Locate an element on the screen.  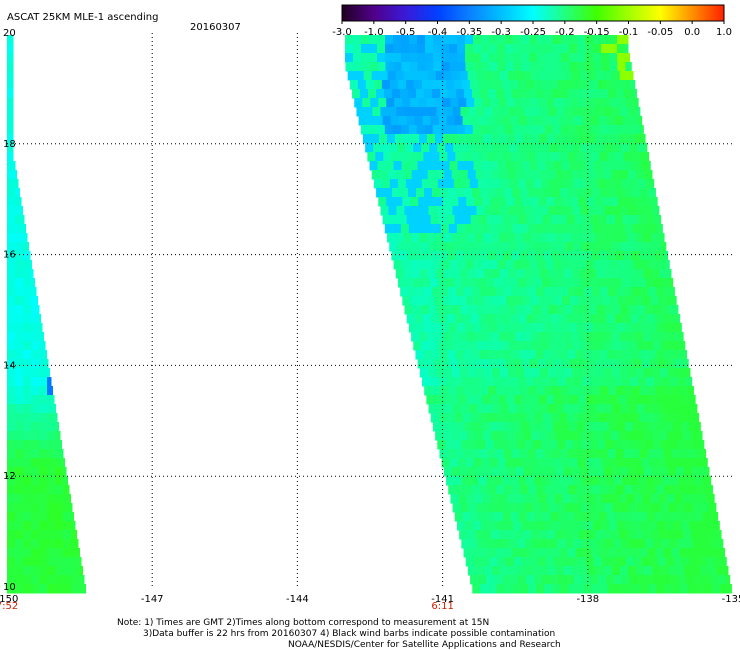
y-tick-label: 12 is located at coordinates (9, 476).